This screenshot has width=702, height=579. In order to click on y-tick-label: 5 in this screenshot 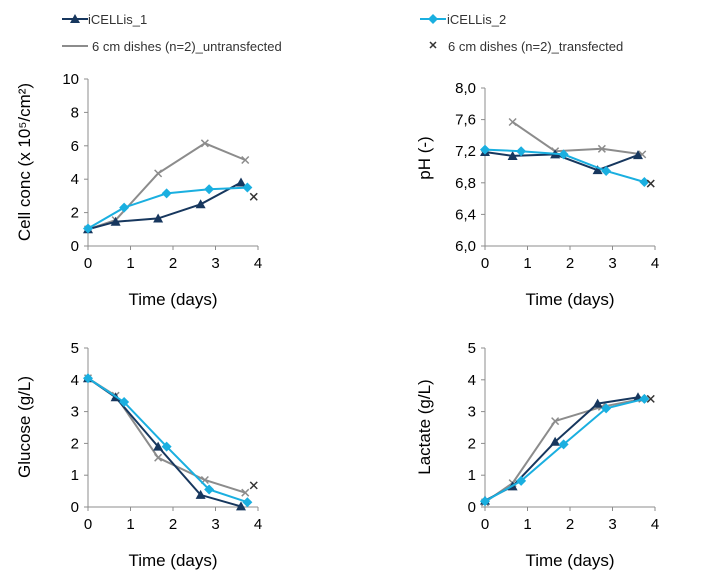, I will do `click(472, 348)`.